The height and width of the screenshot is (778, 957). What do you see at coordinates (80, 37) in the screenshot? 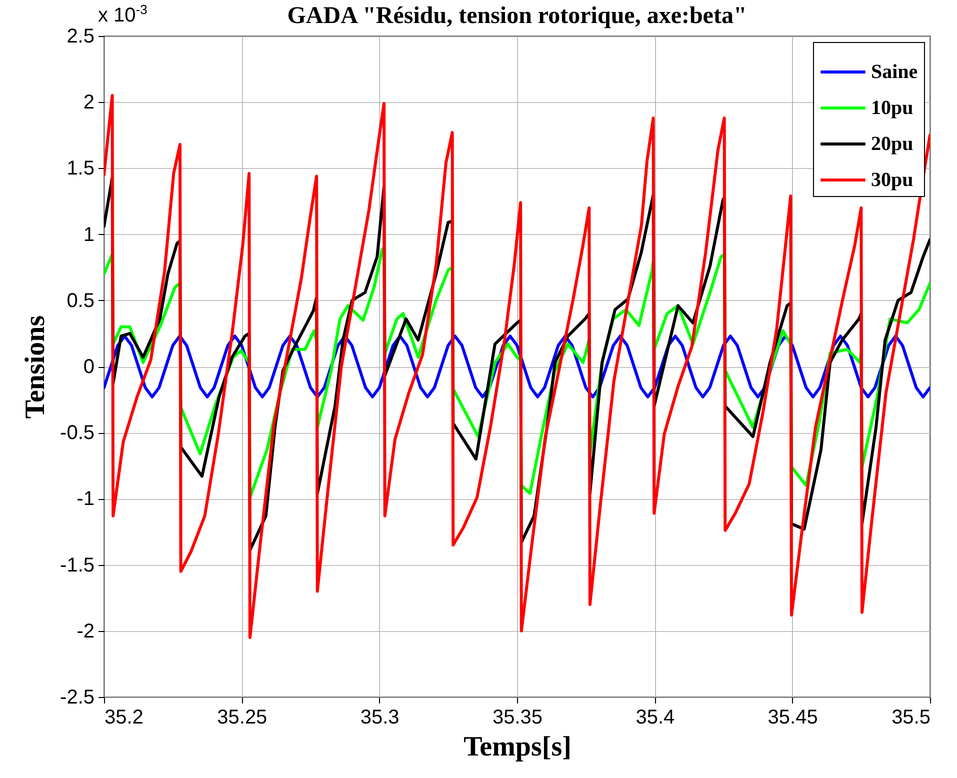
I see `y-tick-label: 2.5` at bounding box center [80, 37].